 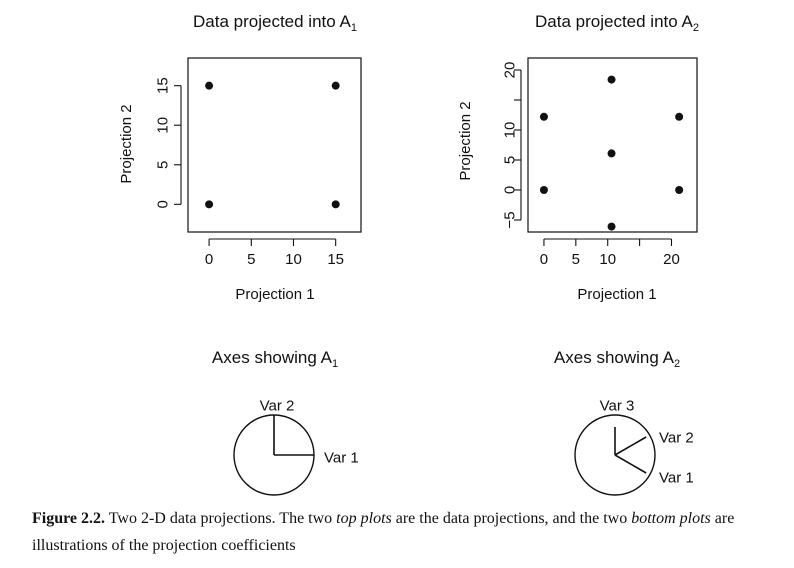 What do you see at coordinates (275, 359) in the screenshot?
I see `panel-title: Axes showing A1` at bounding box center [275, 359].